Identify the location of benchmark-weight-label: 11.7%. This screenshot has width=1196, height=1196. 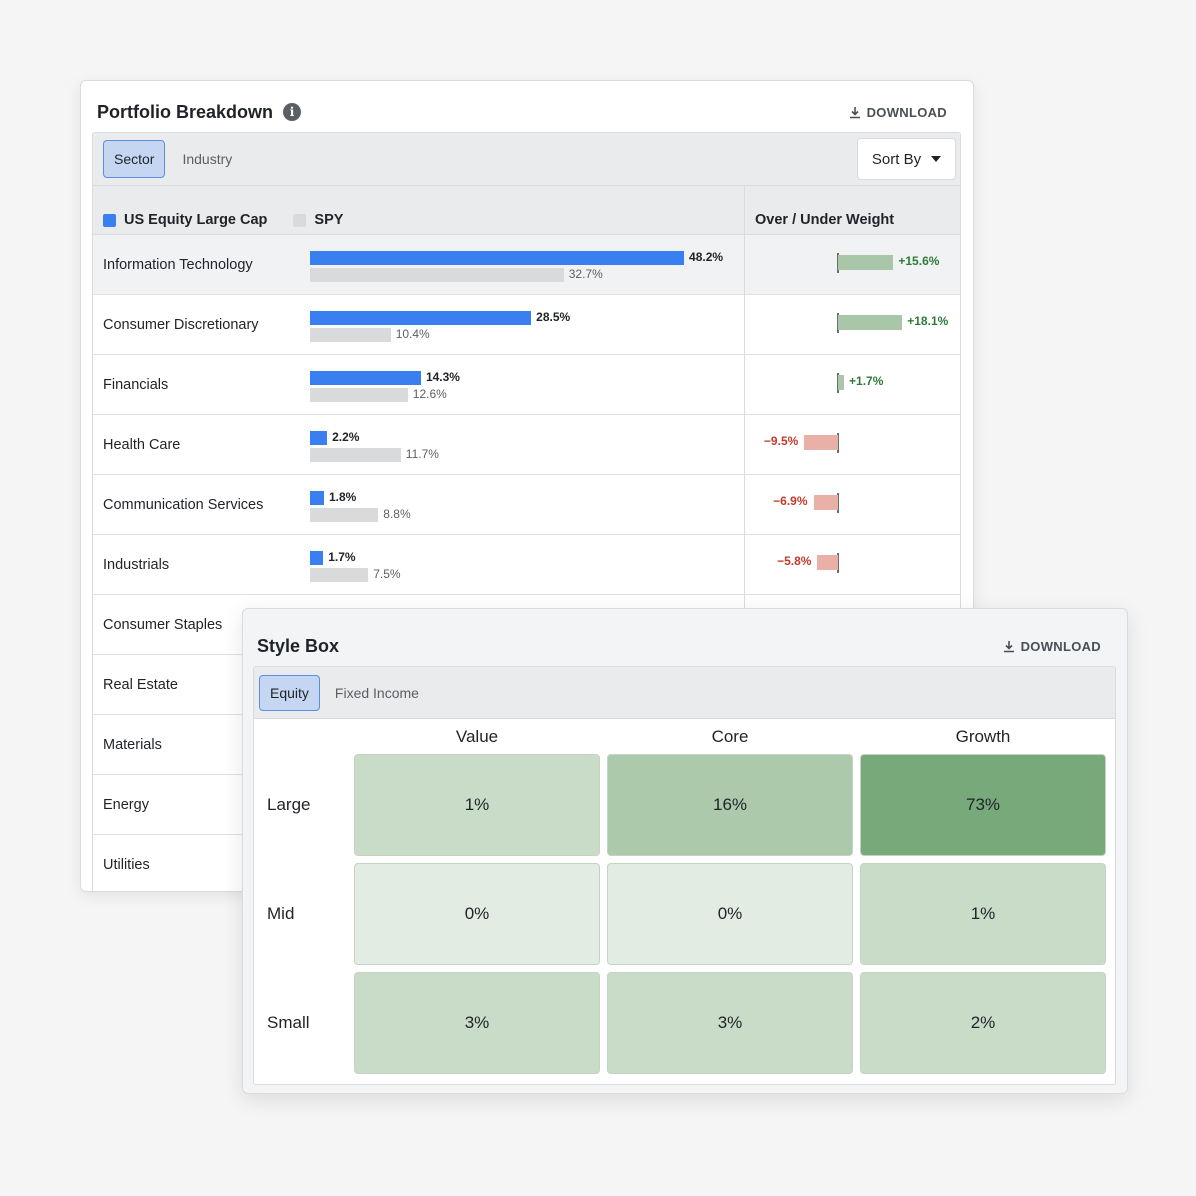
(422, 454).